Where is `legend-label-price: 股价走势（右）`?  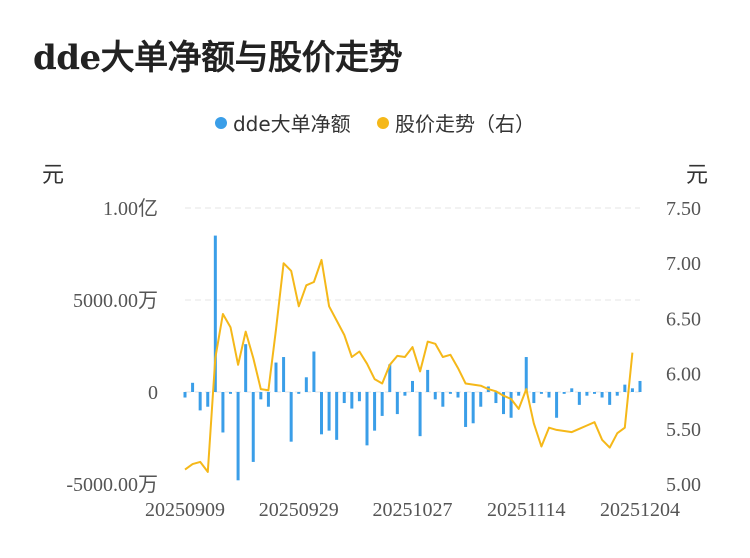
legend-label-price: 股价走势（右） is located at coordinates (465, 124).